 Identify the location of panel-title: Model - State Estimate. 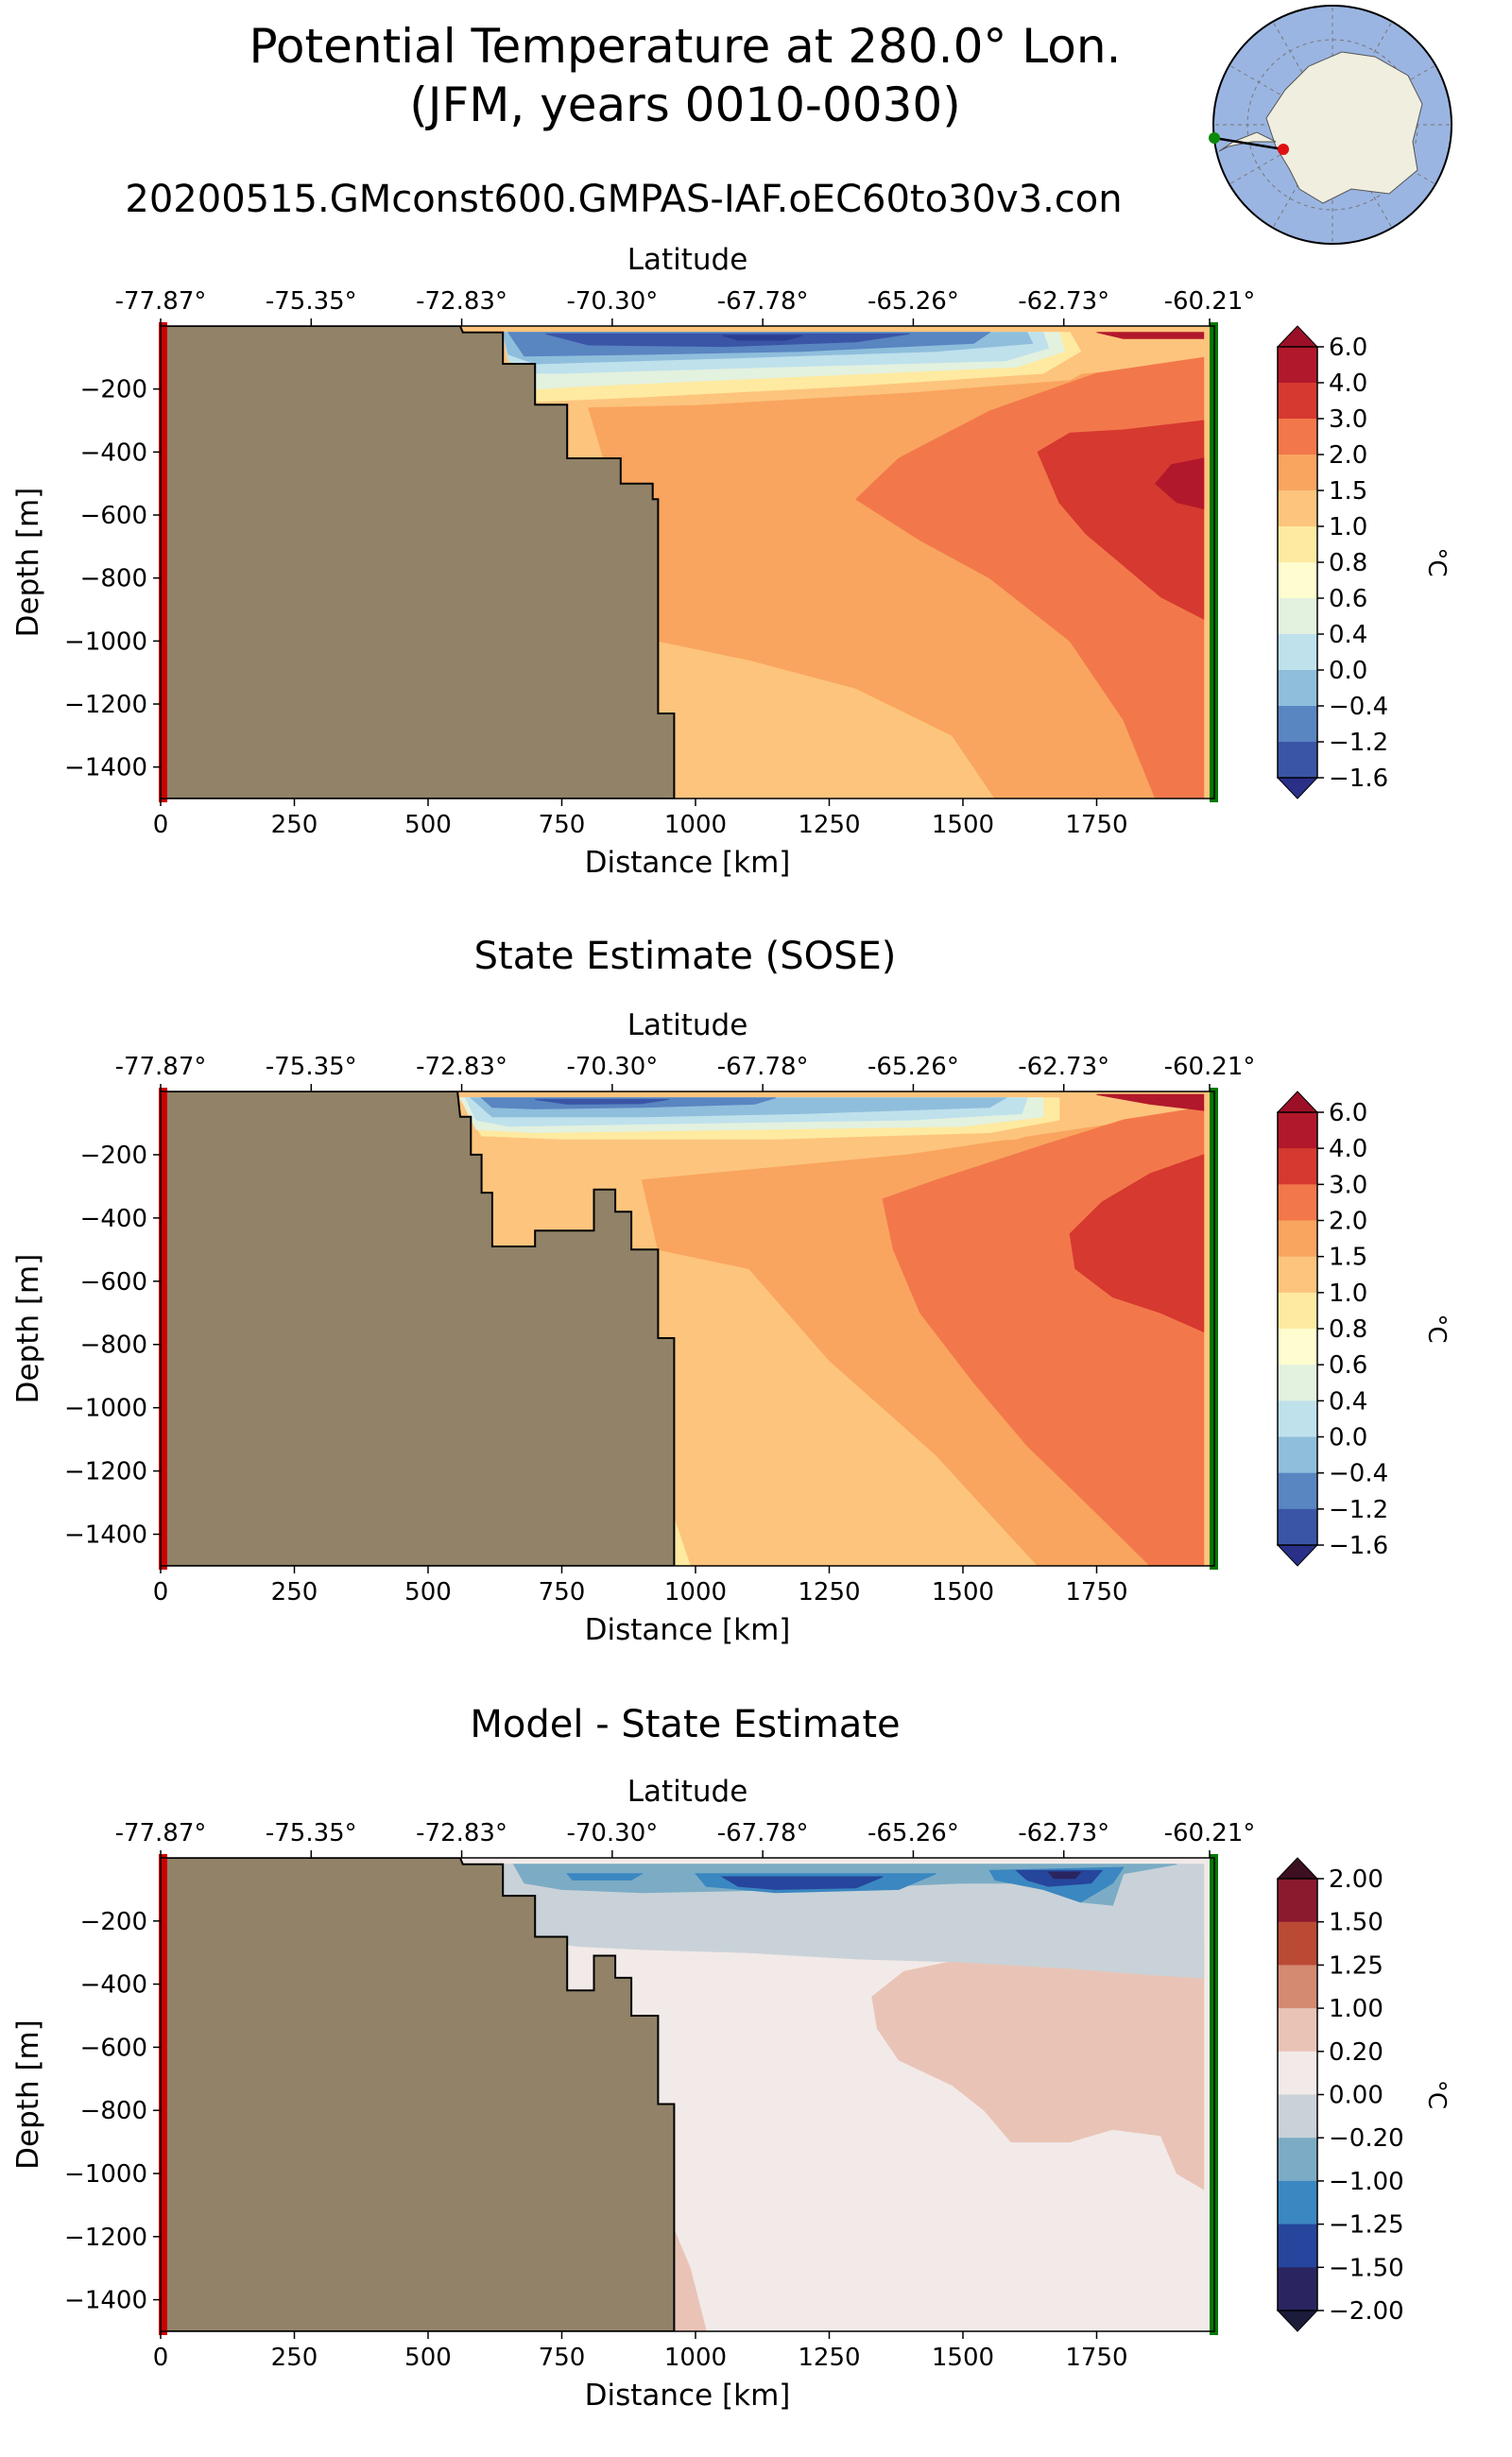
(685, 1724).